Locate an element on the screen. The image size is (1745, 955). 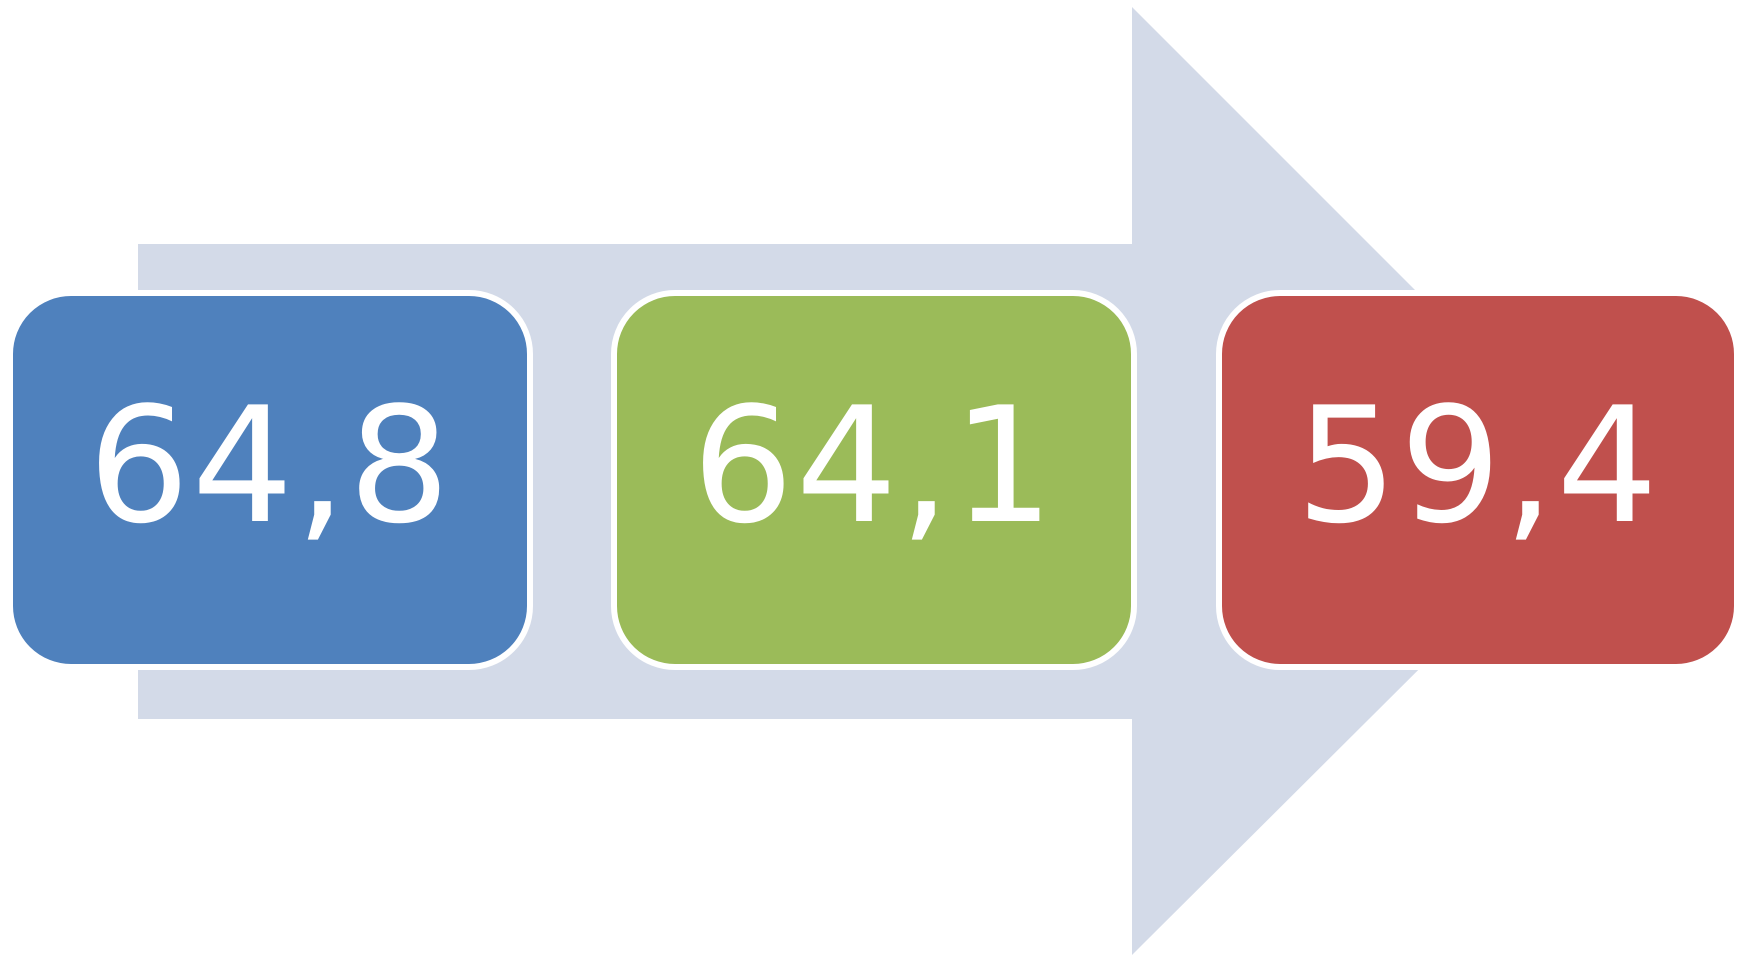
value-text-3: 59,4 is located at coordinates (1478, 465).